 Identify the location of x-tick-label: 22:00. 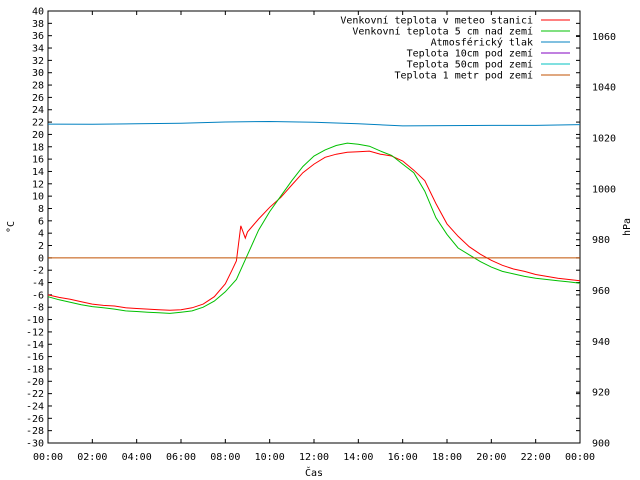
(536, 457).